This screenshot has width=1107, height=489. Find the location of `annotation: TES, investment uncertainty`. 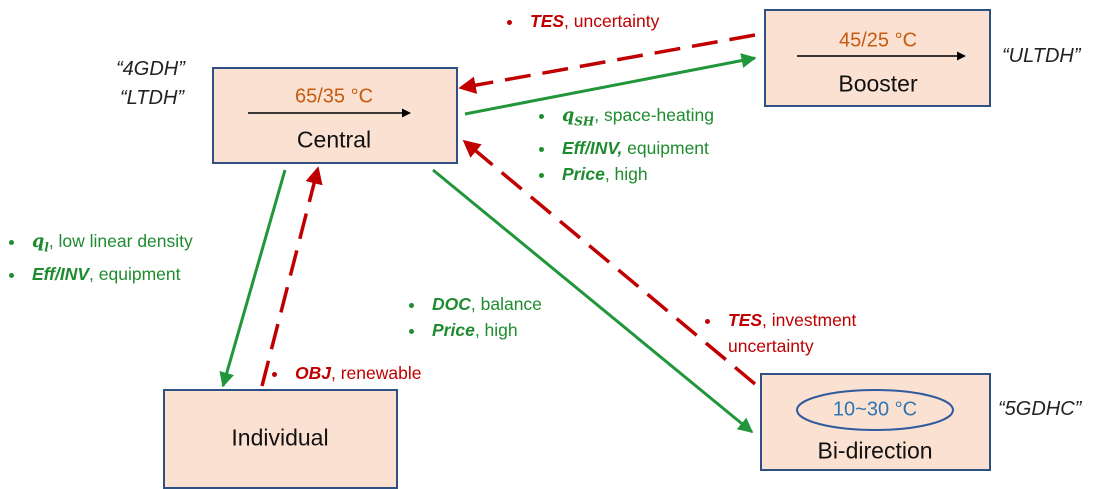

annotation: TES, investment uncertainty is located at coordinates (827, 333).